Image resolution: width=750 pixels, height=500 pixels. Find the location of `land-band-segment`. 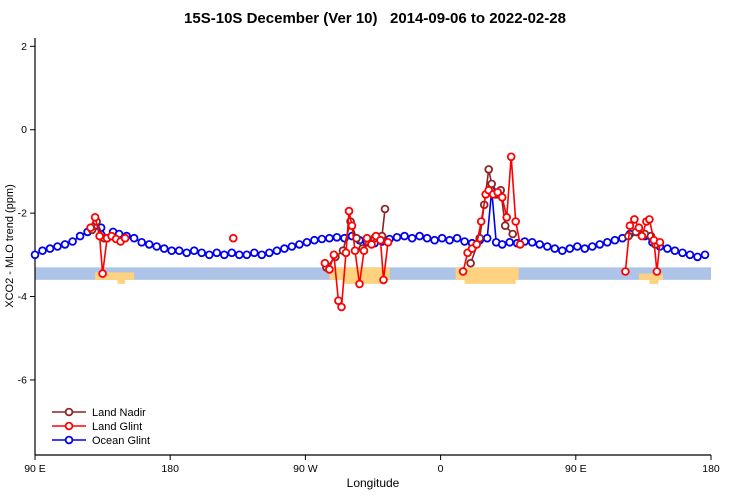

land-band-segment is located at coordinates (487, 273).